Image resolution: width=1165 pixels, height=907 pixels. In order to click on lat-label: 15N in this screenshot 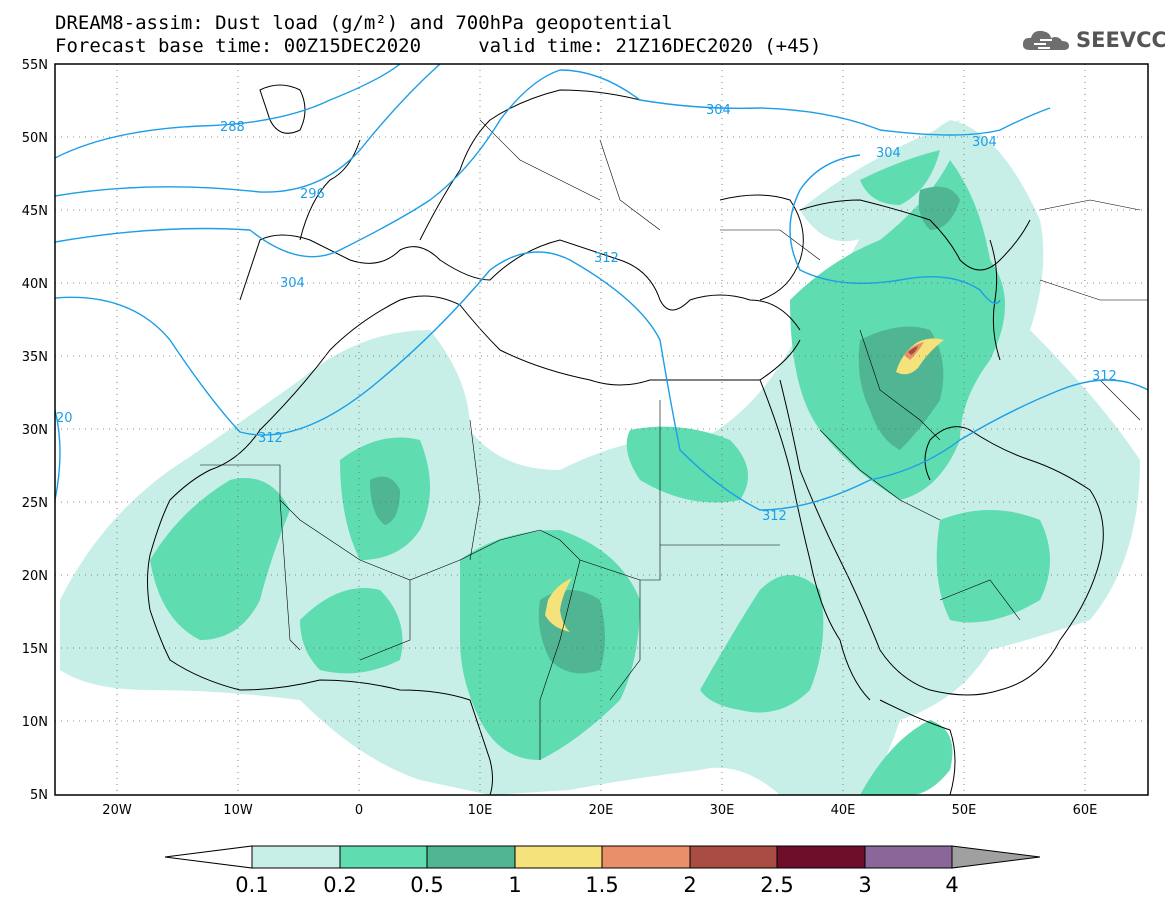, I will do `click(35, 649)`.